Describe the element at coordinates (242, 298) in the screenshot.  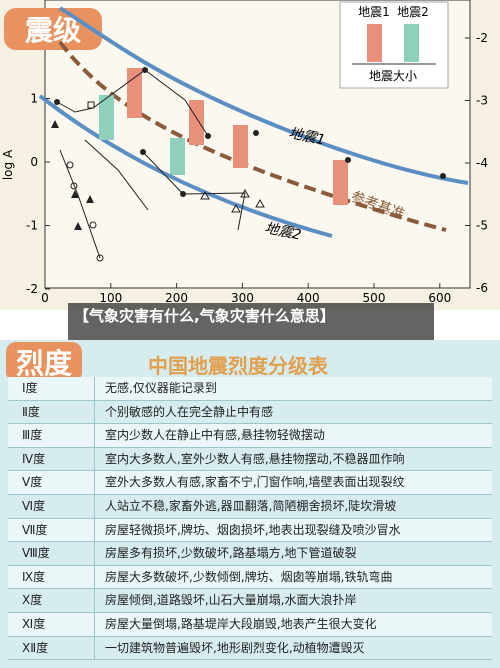
I see `x-tick-label: 300` at that location.